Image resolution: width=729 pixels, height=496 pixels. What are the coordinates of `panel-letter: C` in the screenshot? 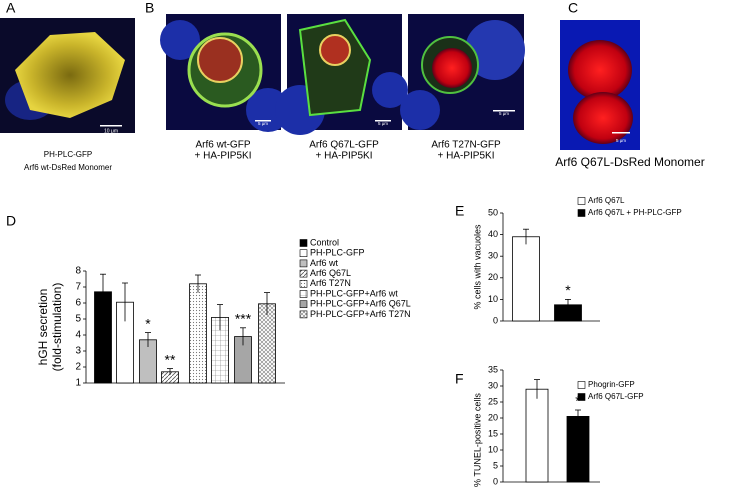 It's located at (573, 8).